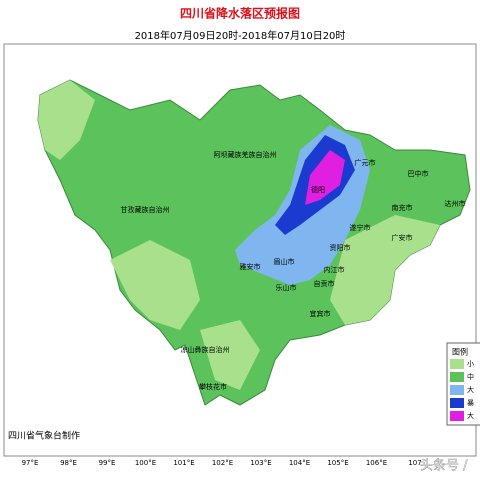 The height and width of the screenshot is (484, 480). What do you see at coordinates (299, 463) in the screenshot?
I see `longitude-label: 104°E` at bounding box center [299, 463].